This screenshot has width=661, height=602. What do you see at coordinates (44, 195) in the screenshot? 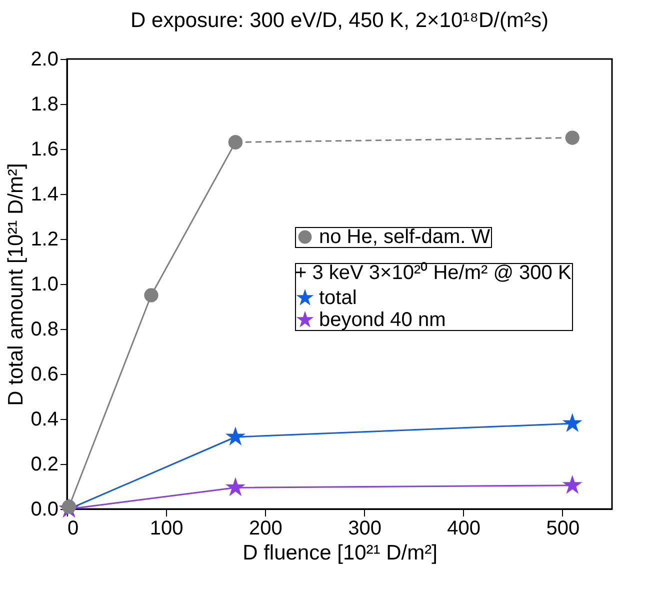
I see `y-tick-label: 1.4` at bounding box center [44, 195].